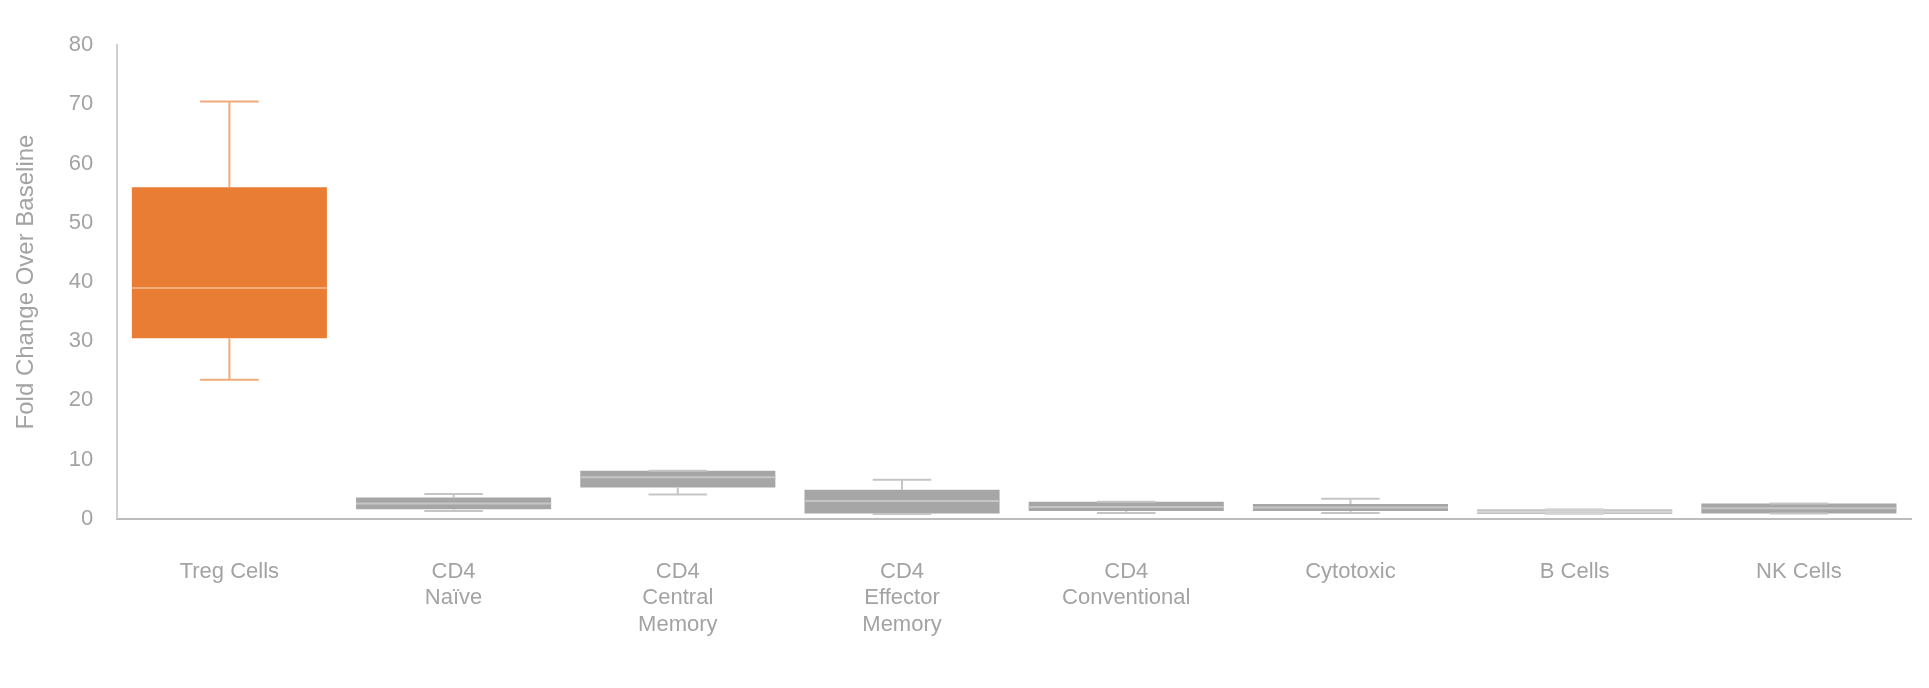  Describe the element at coordinates (81, 340) in the screenshot. I see `y-tick-label: 30` at that location.